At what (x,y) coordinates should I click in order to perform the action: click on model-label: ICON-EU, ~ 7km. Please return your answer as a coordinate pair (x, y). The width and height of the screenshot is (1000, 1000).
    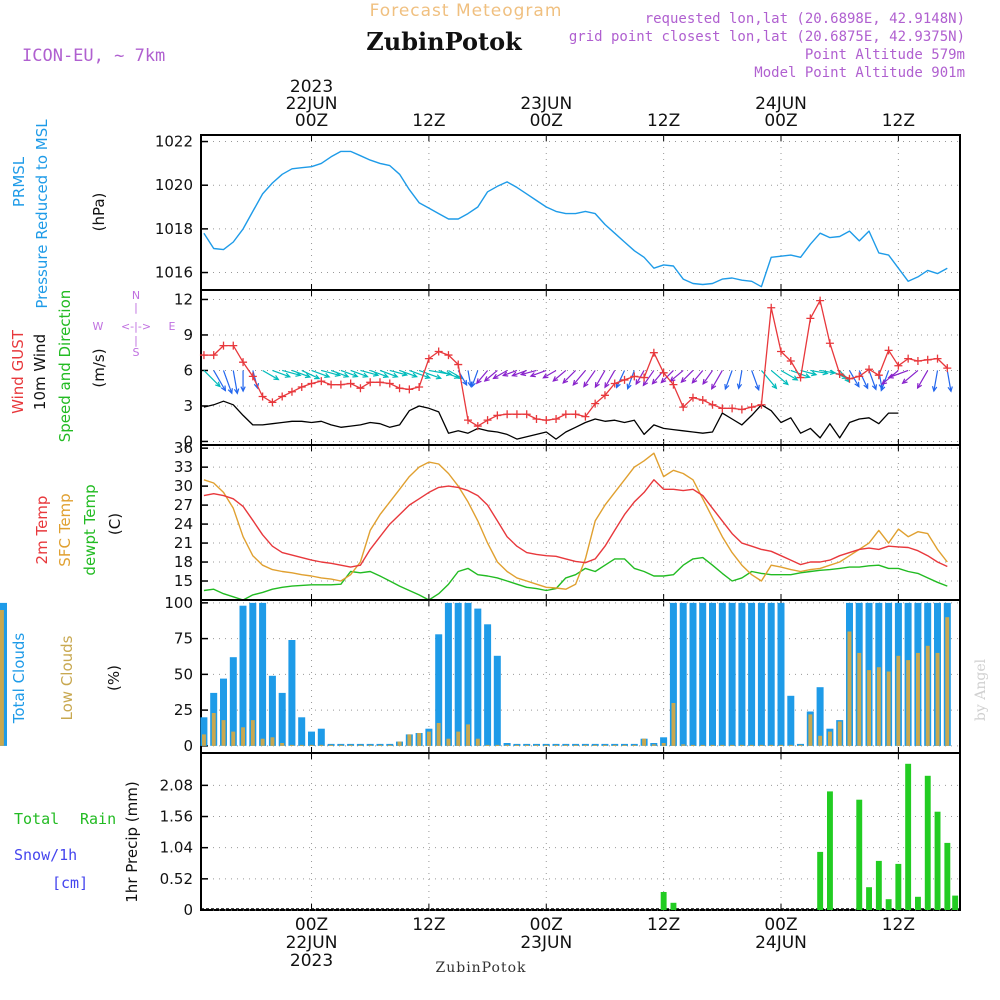
    Looking at the image, I should click on (93, 56).